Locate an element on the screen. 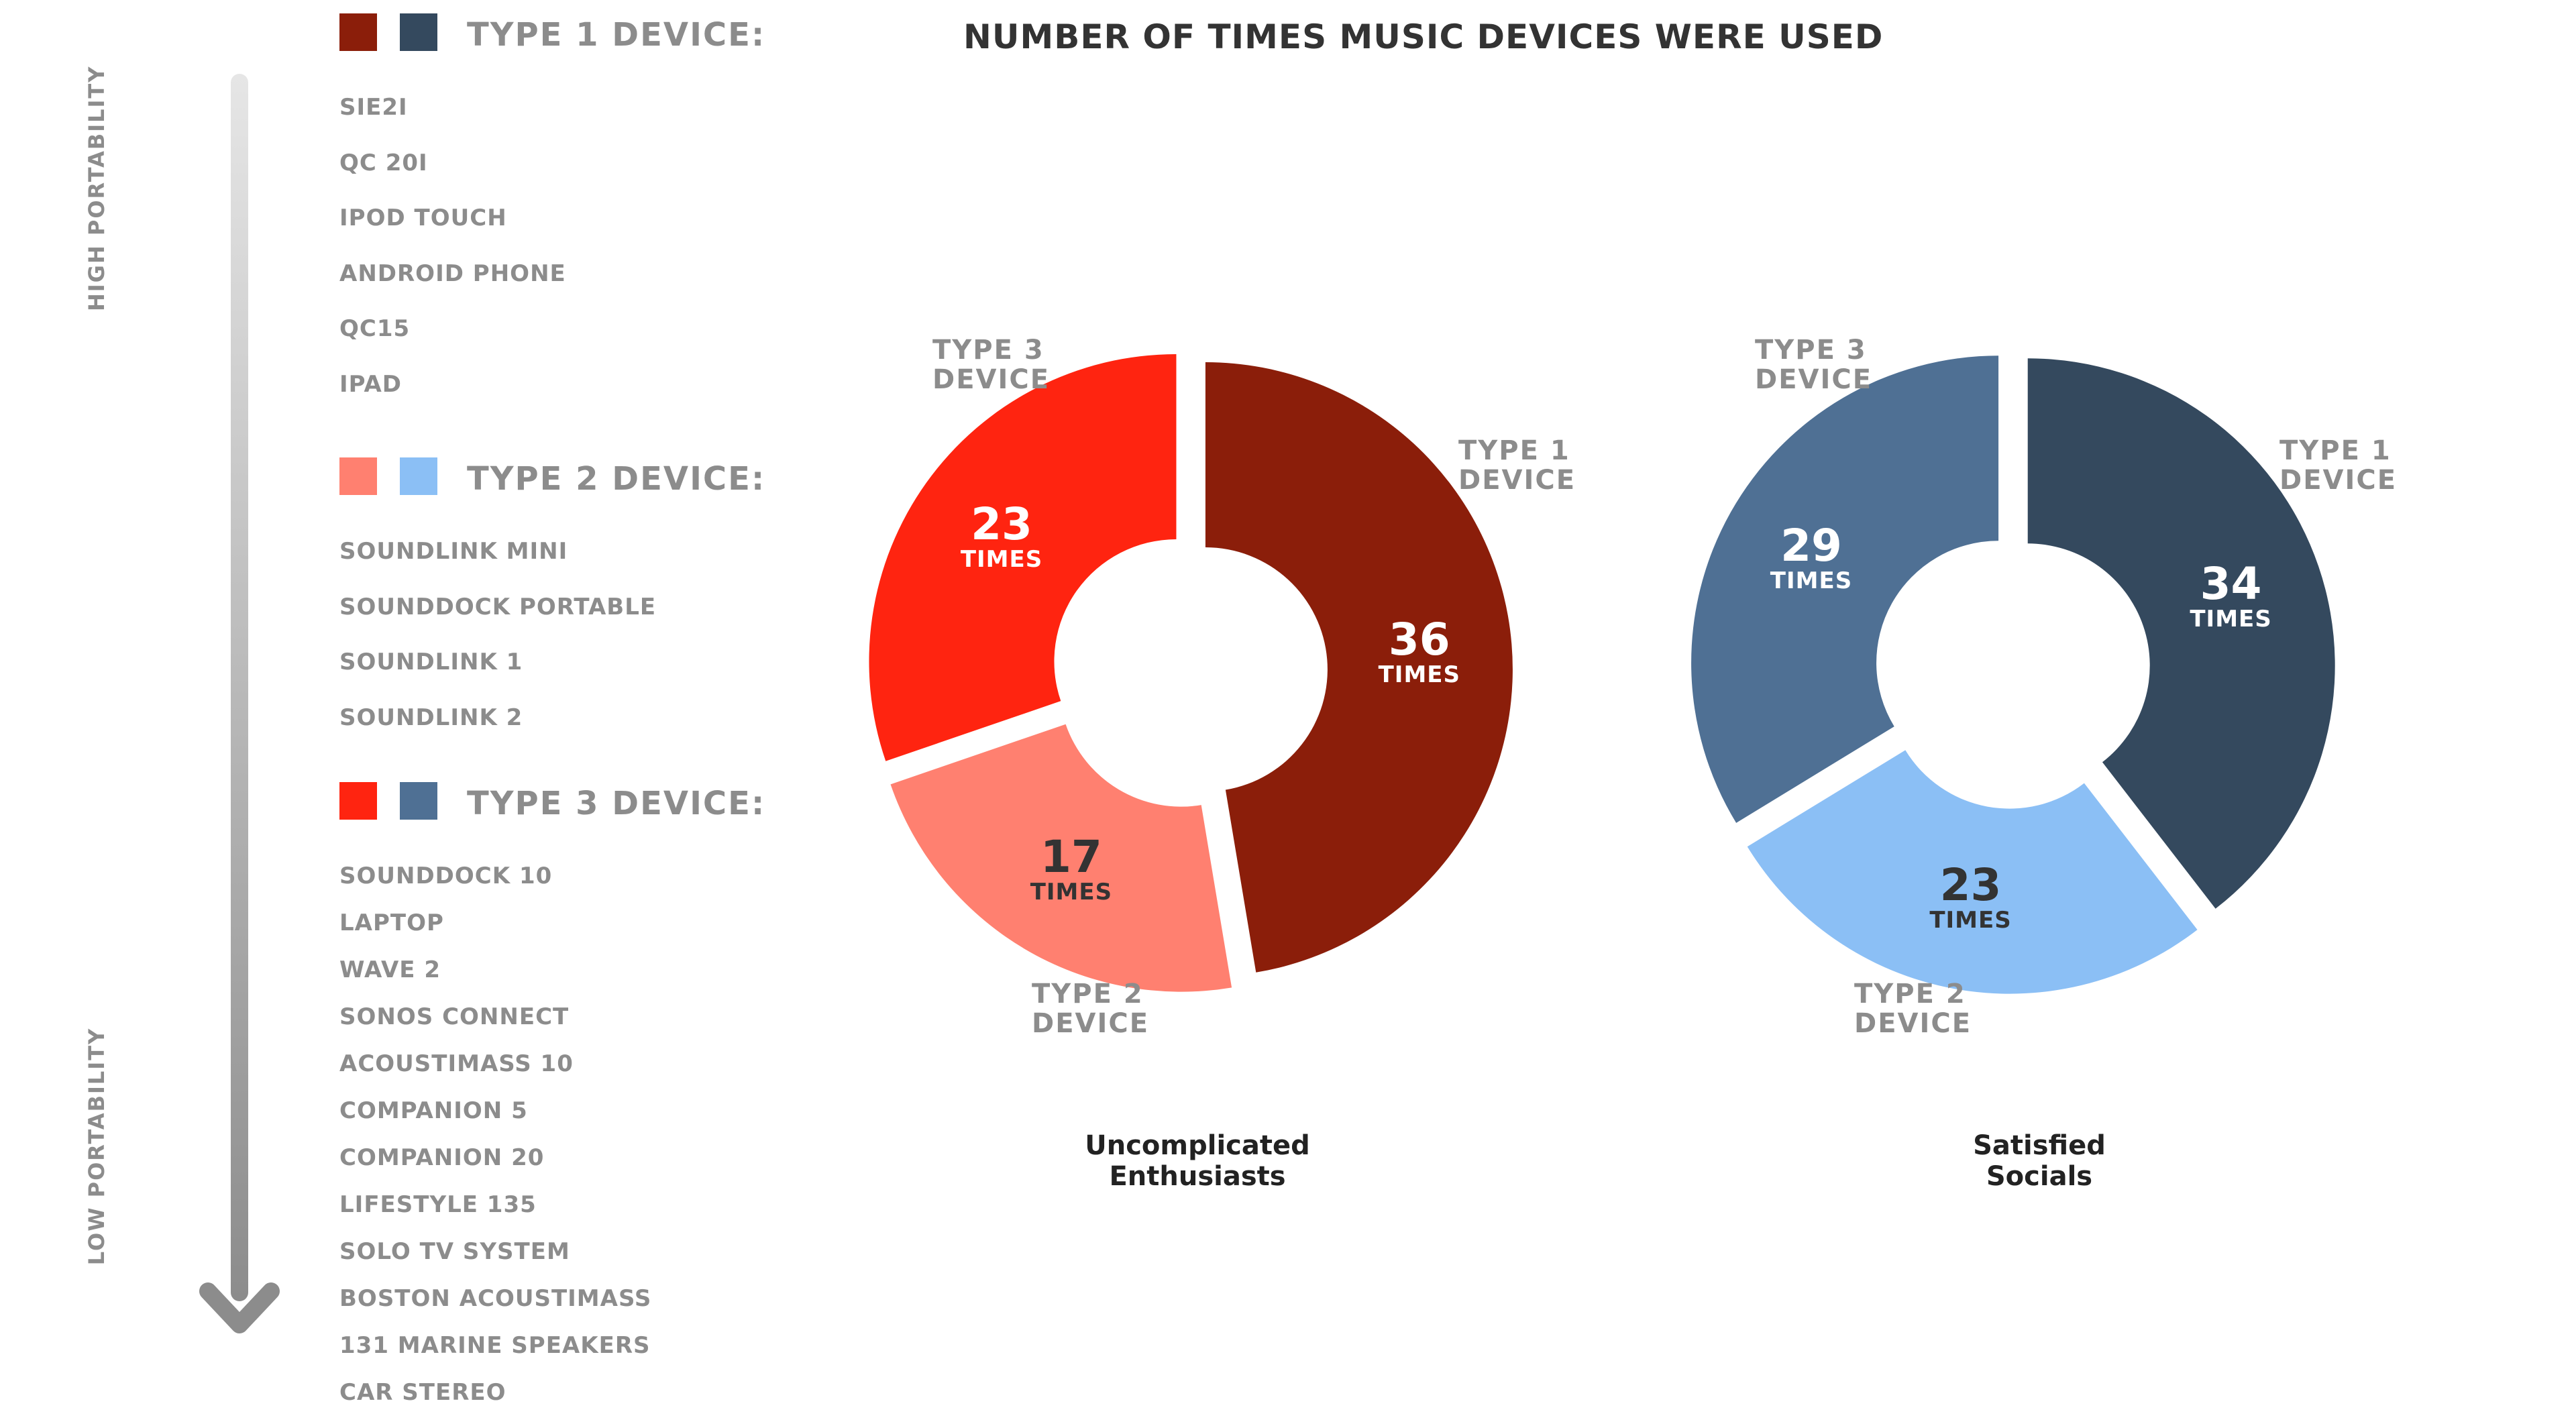 The height and width of the screenshot is (1426, 2576). legend-type1-title: TYPE 1 DEVICE: is located at coordinates (616, 35).